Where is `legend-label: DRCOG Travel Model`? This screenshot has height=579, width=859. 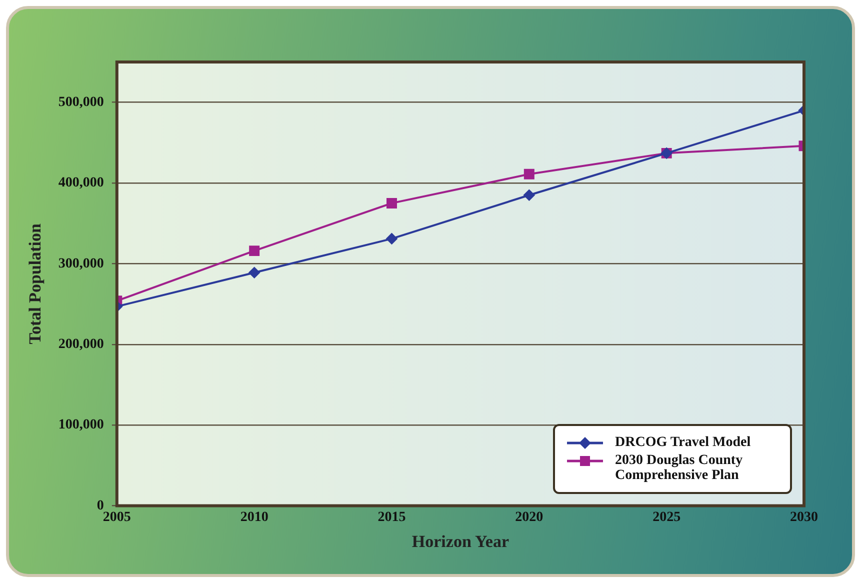 legend-label: DRCOG Travel Model is located at coordinates (683, 442).